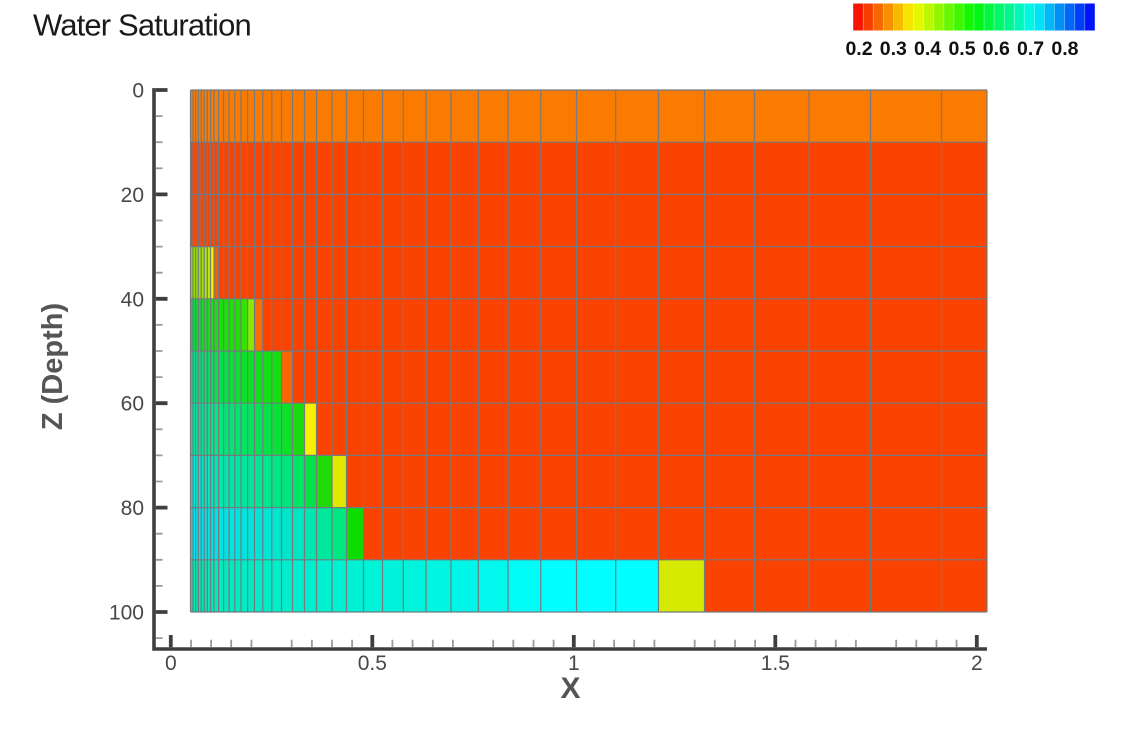 The width and height of the screenshot is (1130, 730). I want to click on svg-text: 0.6, so click(996, 49).